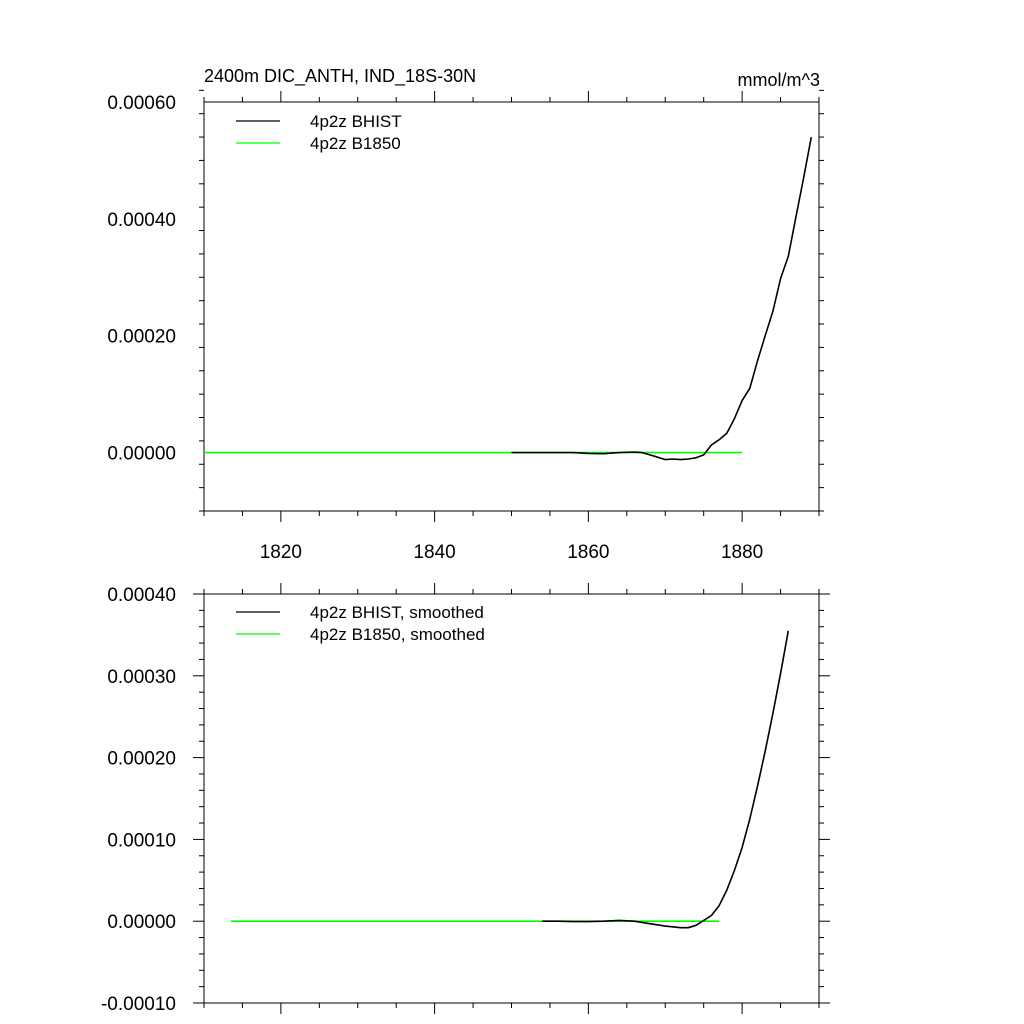 Image resolution: width=1024 pixels, height=1024 pixels. I want to click on x-tick-label: 1880, so click(742, 552).